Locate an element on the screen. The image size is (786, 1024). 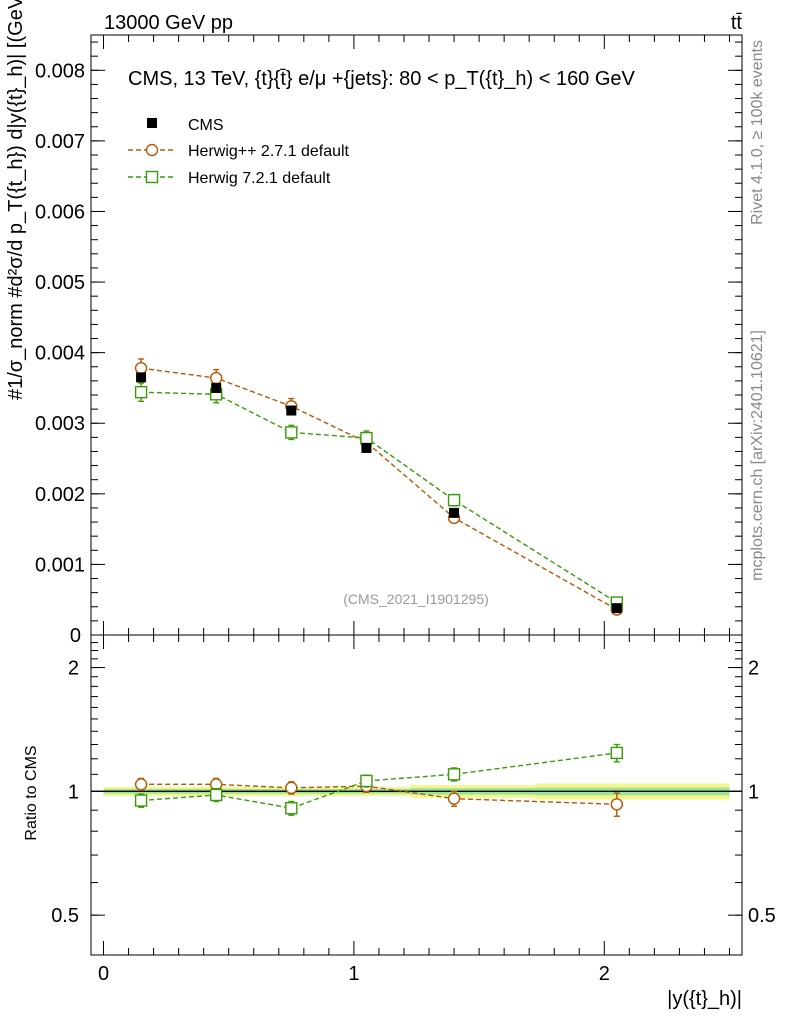
y-tick-label: 0.006 is located at coordinates (60, 212).